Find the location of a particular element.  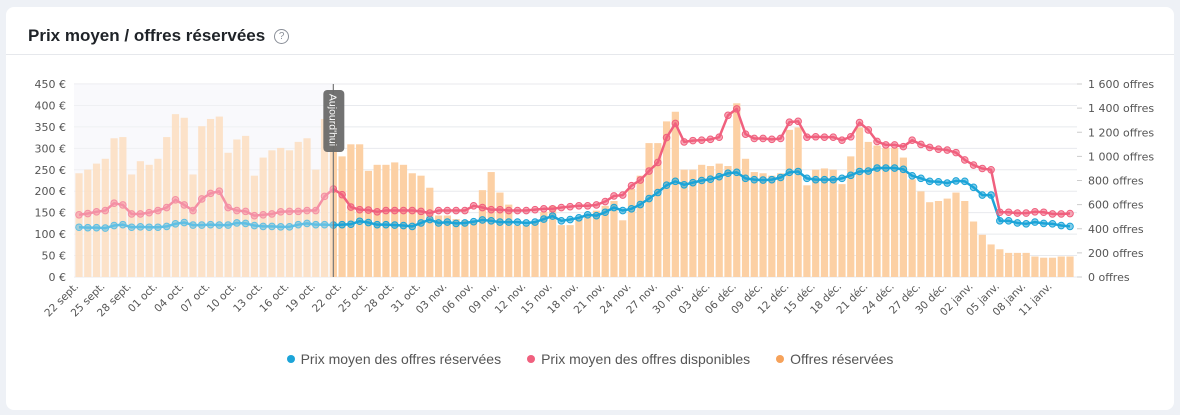

legend-label: Prix moyen des offres réservées is located at coordinates (401, 359).